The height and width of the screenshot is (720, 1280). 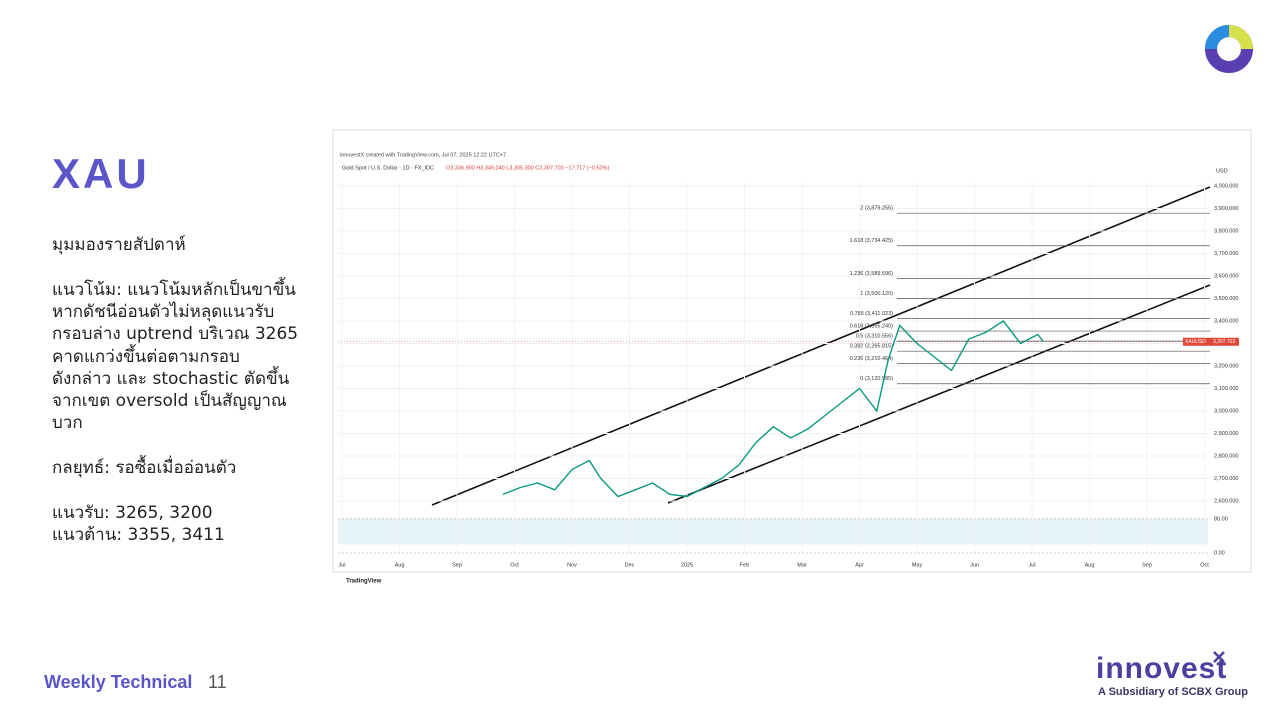 I want to click on y-tick-label: 3,700.000, so click(x=1226, y=254).